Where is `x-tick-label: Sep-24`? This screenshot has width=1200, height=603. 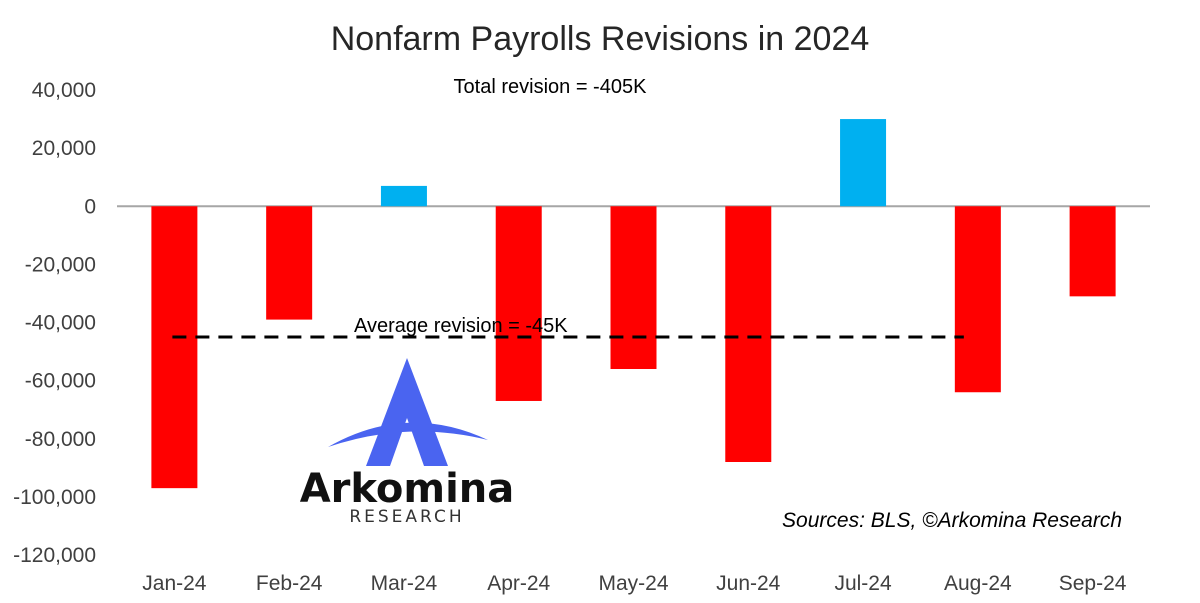 x-tick-label: Sep-24 is located at coordinates (1093, 583).